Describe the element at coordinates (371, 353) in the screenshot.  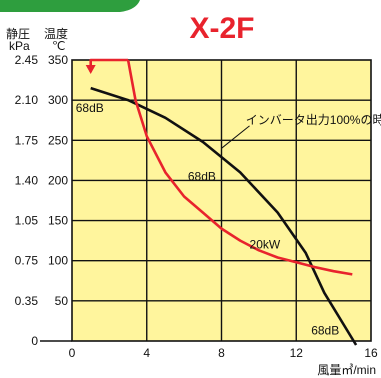
I see `x-tick-label-4: 16` at that location.